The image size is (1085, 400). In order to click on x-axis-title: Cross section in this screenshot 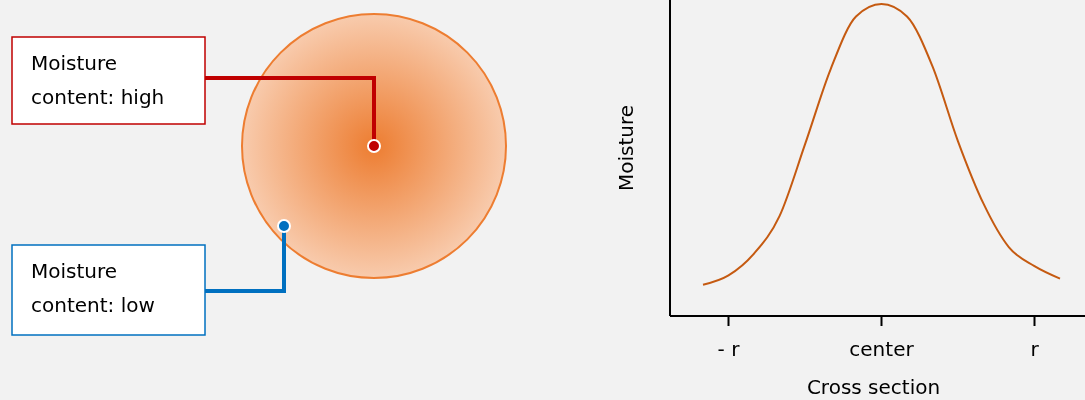, I will do `click(873, 387)`.